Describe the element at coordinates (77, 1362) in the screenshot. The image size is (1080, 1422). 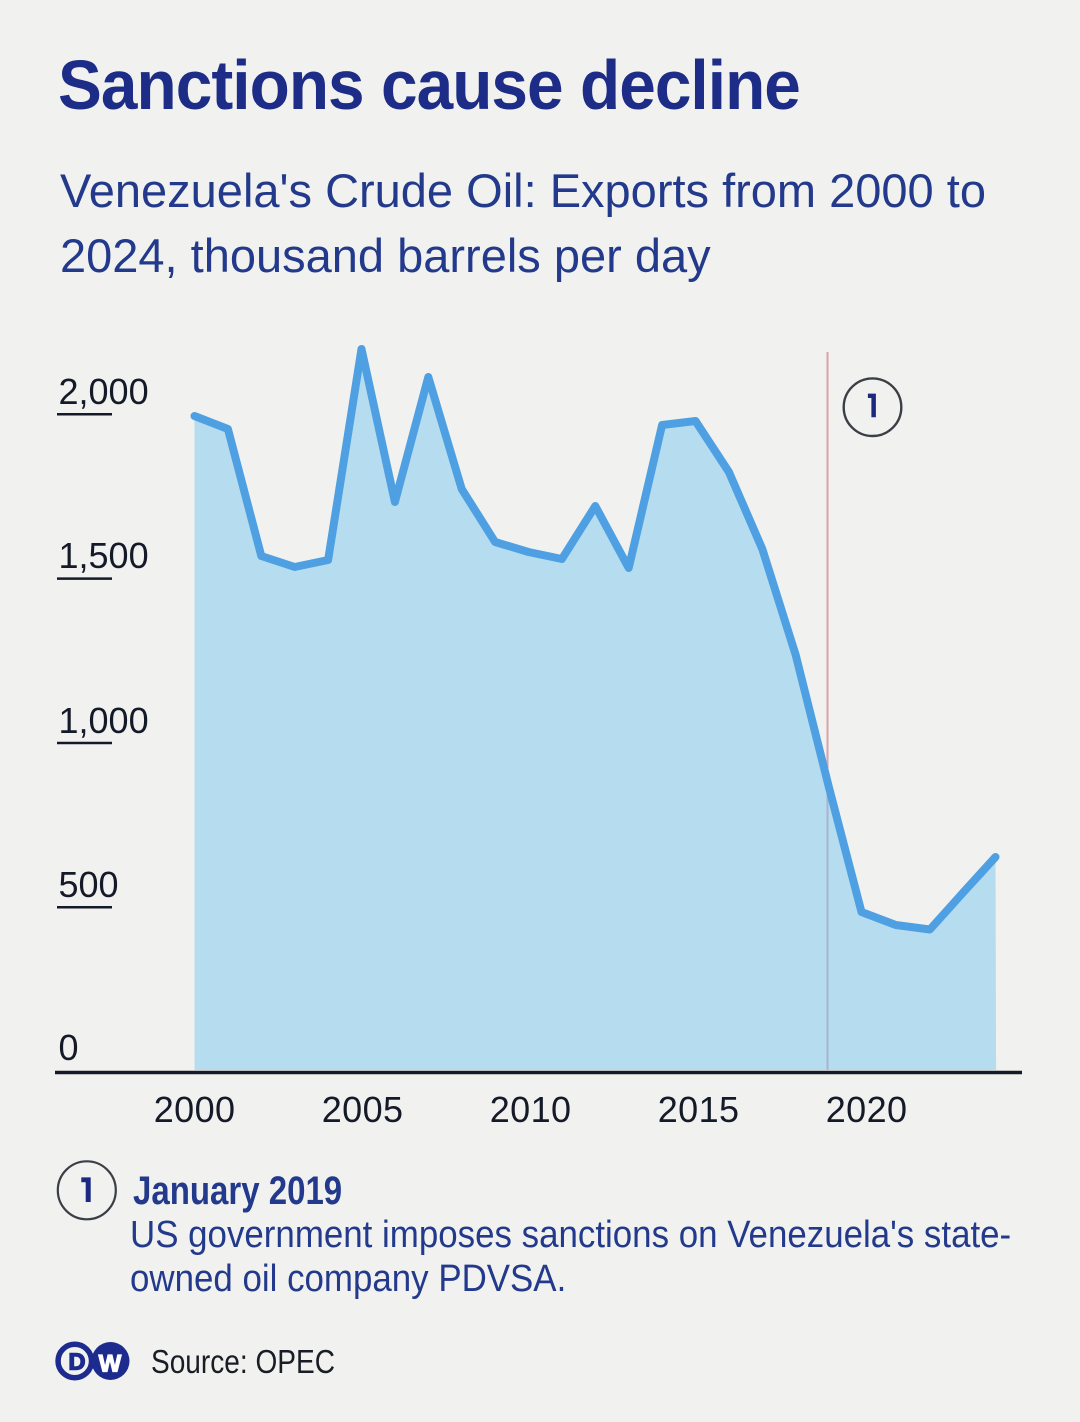
I see `svg-text: D` at that location.